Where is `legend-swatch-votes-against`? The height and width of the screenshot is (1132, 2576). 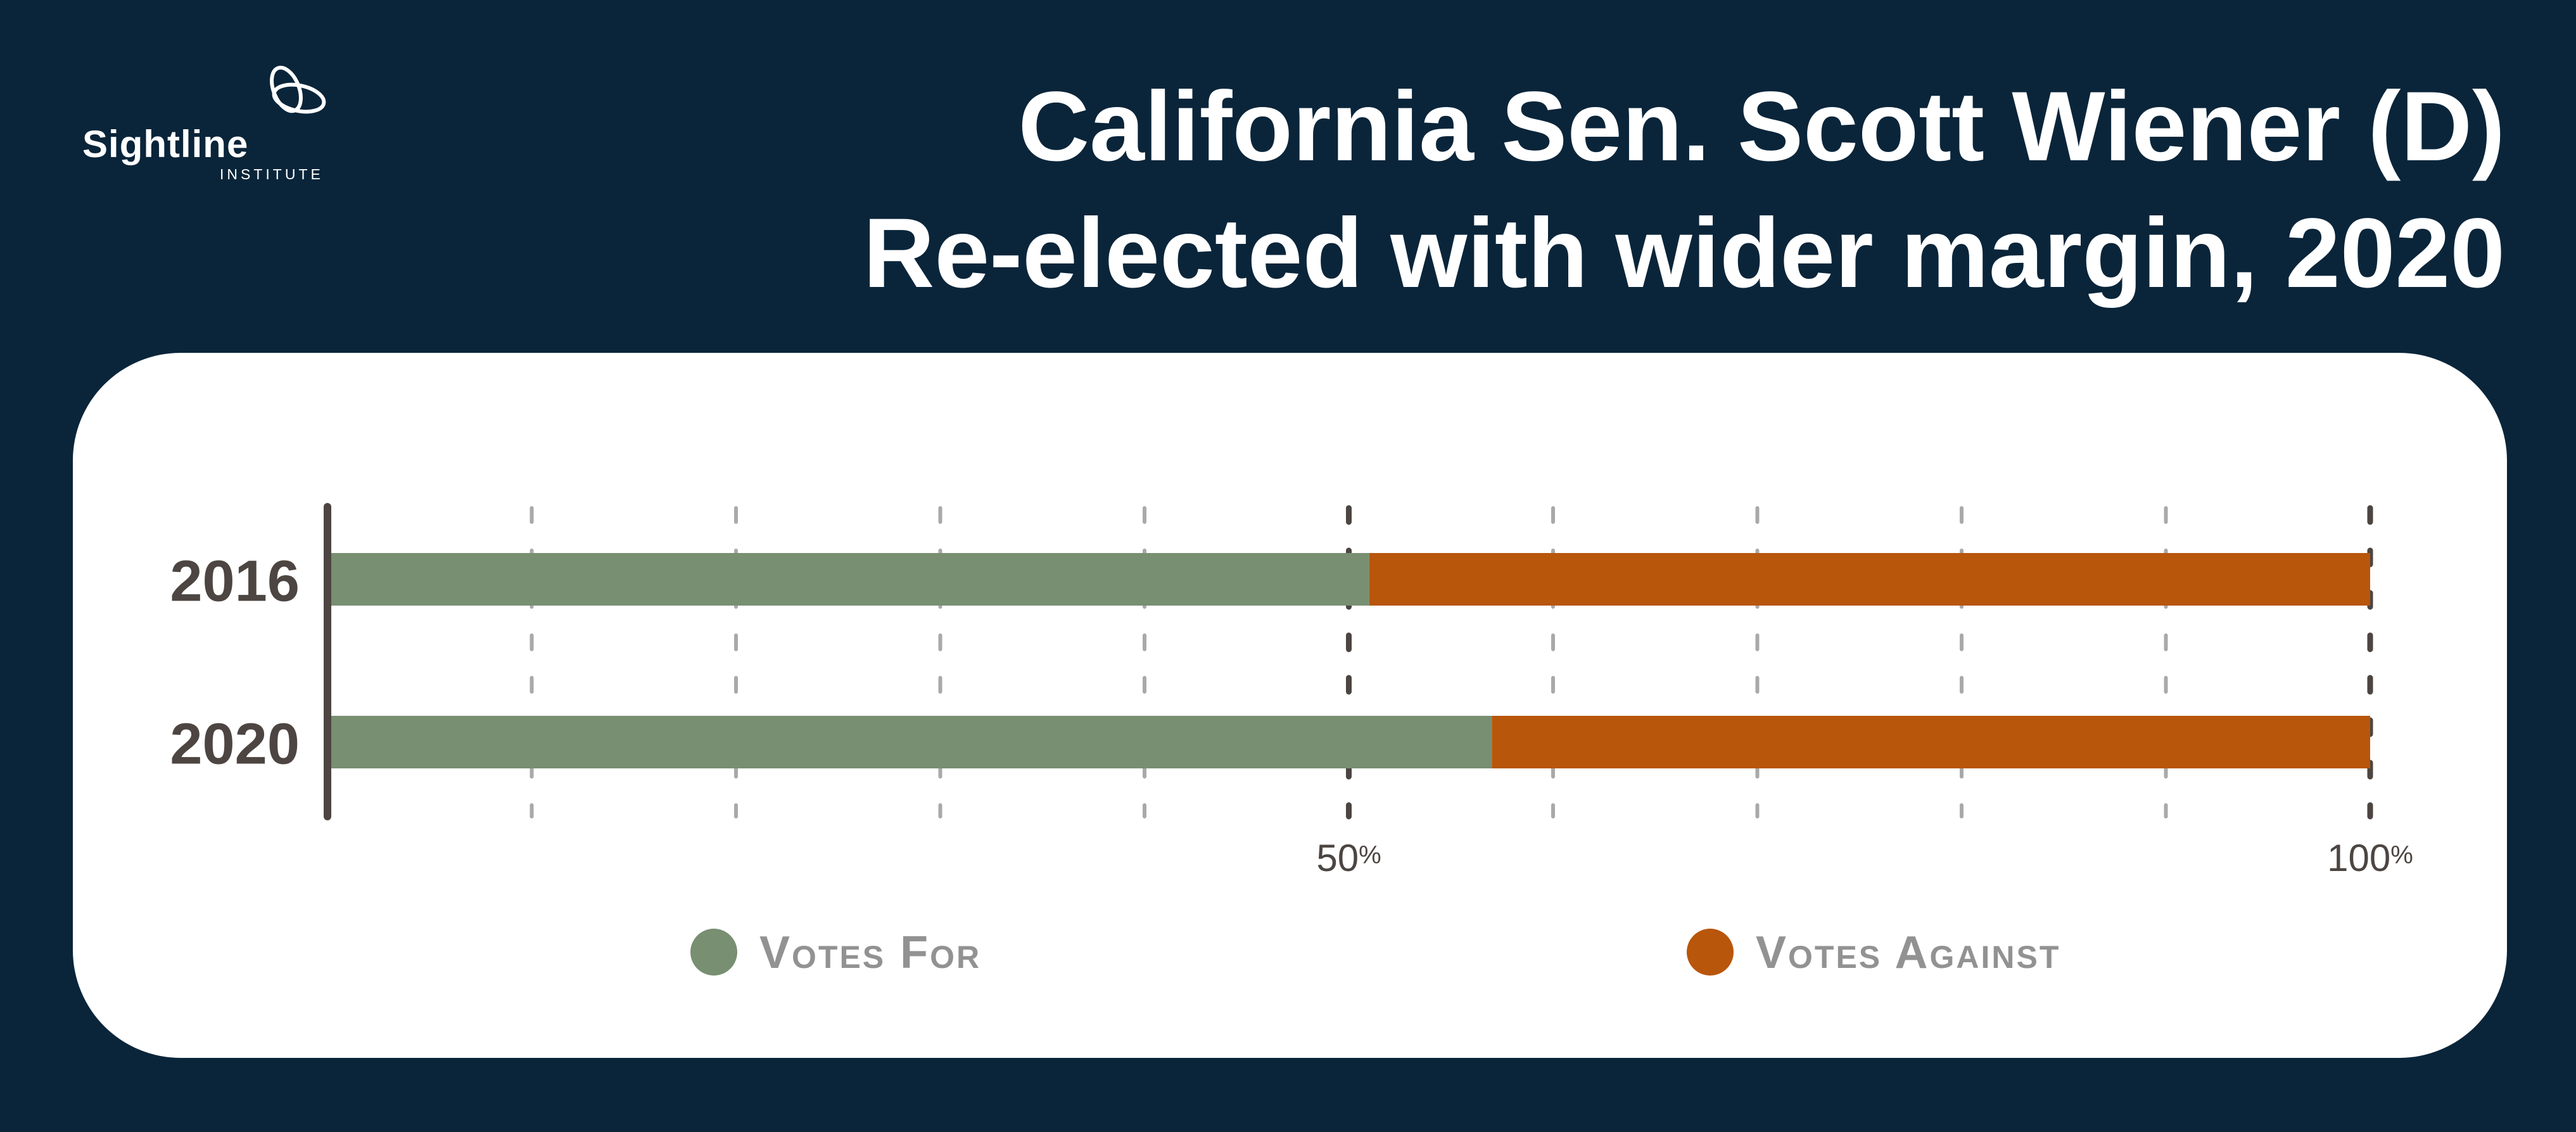 legend-swatch-votes-against is located at coordinates (1710, 952).